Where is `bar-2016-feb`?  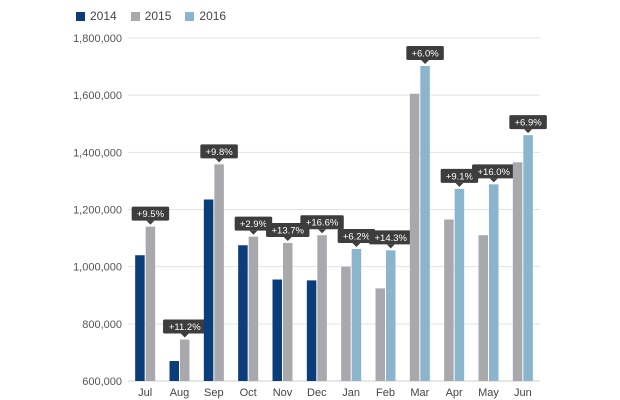 bar-2016-feb is located at coordinates (391, 315).